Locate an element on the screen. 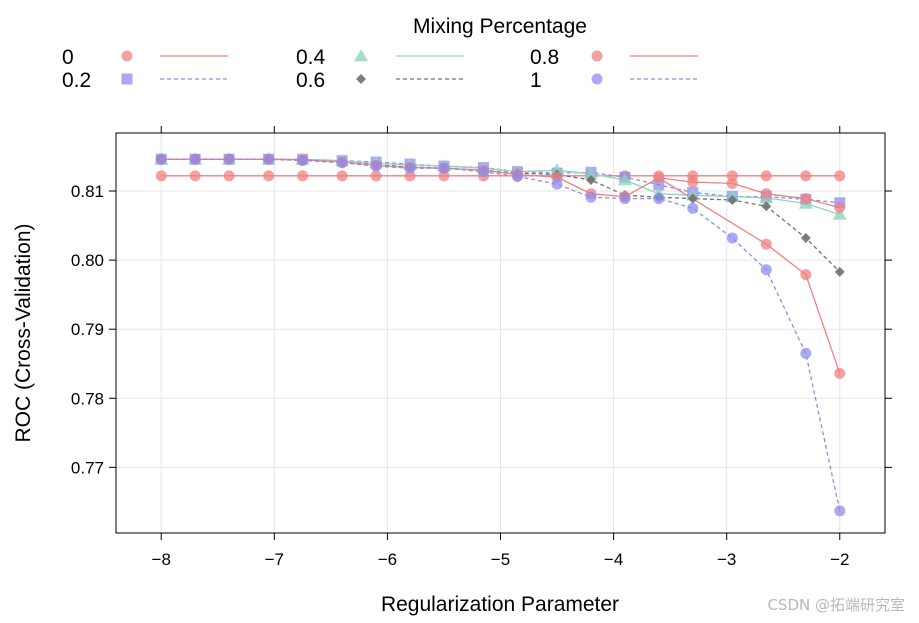 The width and height of the screenshot is (919, 623). watermark: CSDN @拓端研究室 is located at coordinates (836, 605).